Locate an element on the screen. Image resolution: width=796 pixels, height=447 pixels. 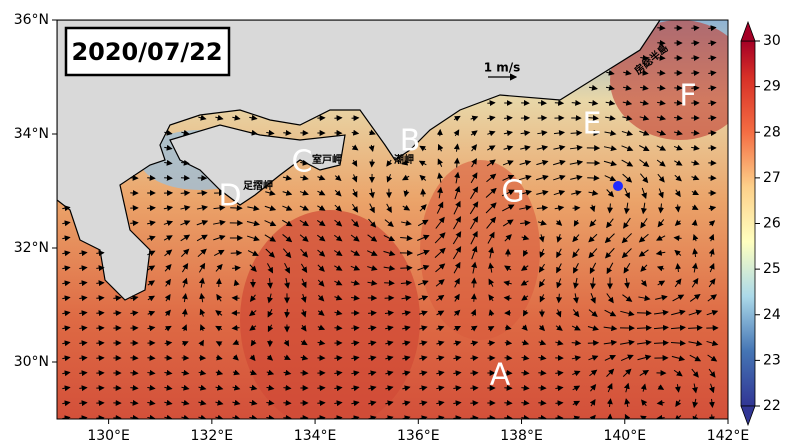
scale-label: 1 m/s is located at coordinates (502, 68).